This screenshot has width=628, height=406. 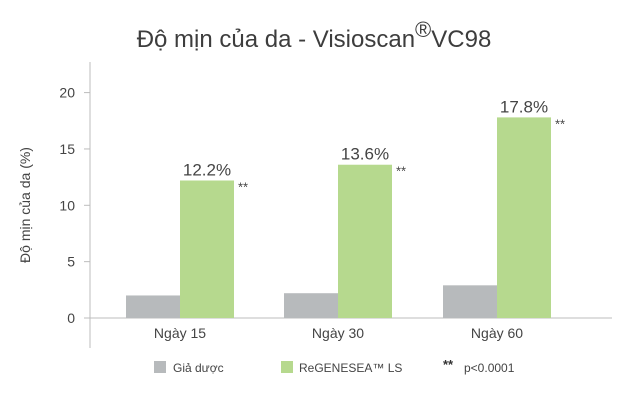 What do you see at coordinates (71, 262) in the screenshot?
I see `y-tick-label: 5` at bounding box center [71, 262].